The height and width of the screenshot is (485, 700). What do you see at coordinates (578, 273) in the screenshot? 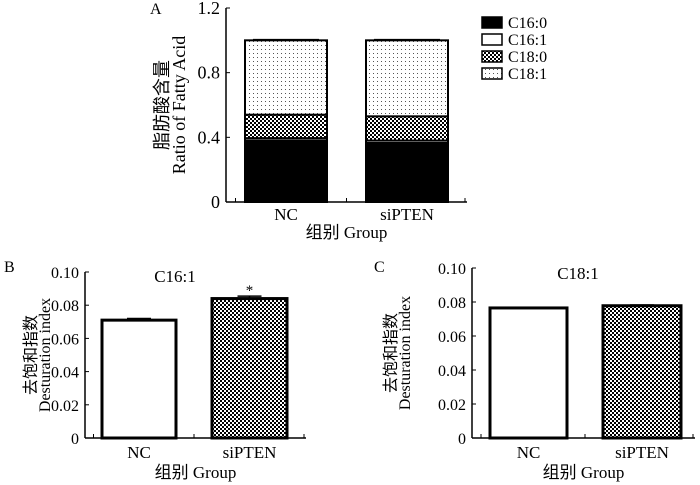
I see `panel-title: C18:1` at bounding box center [578, 273].